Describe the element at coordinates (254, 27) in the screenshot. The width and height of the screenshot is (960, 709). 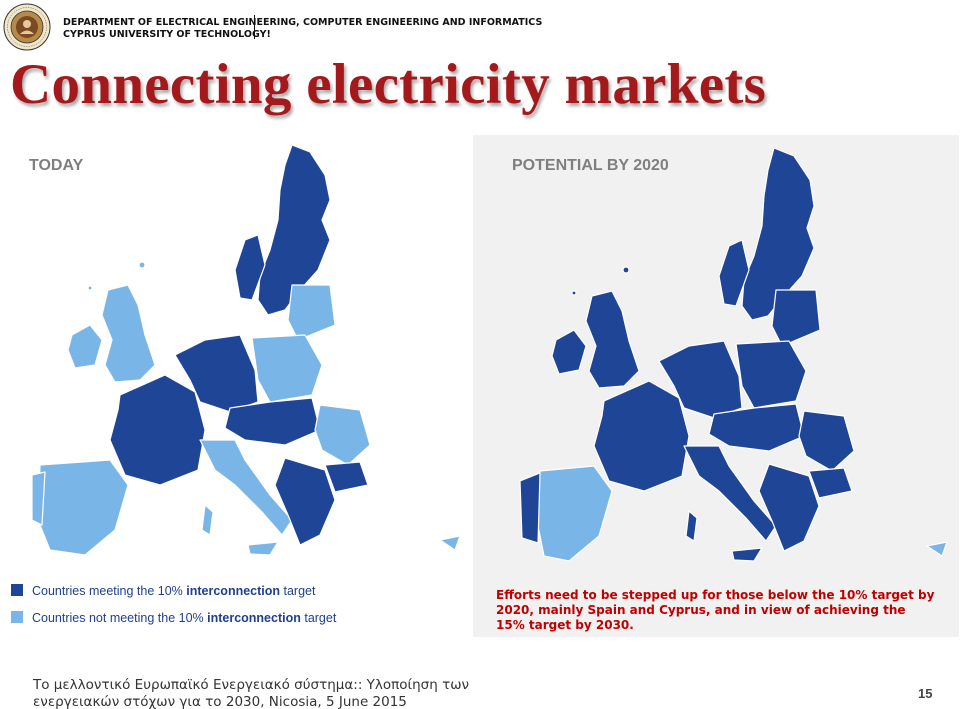
I see `text-cursor` at that location.